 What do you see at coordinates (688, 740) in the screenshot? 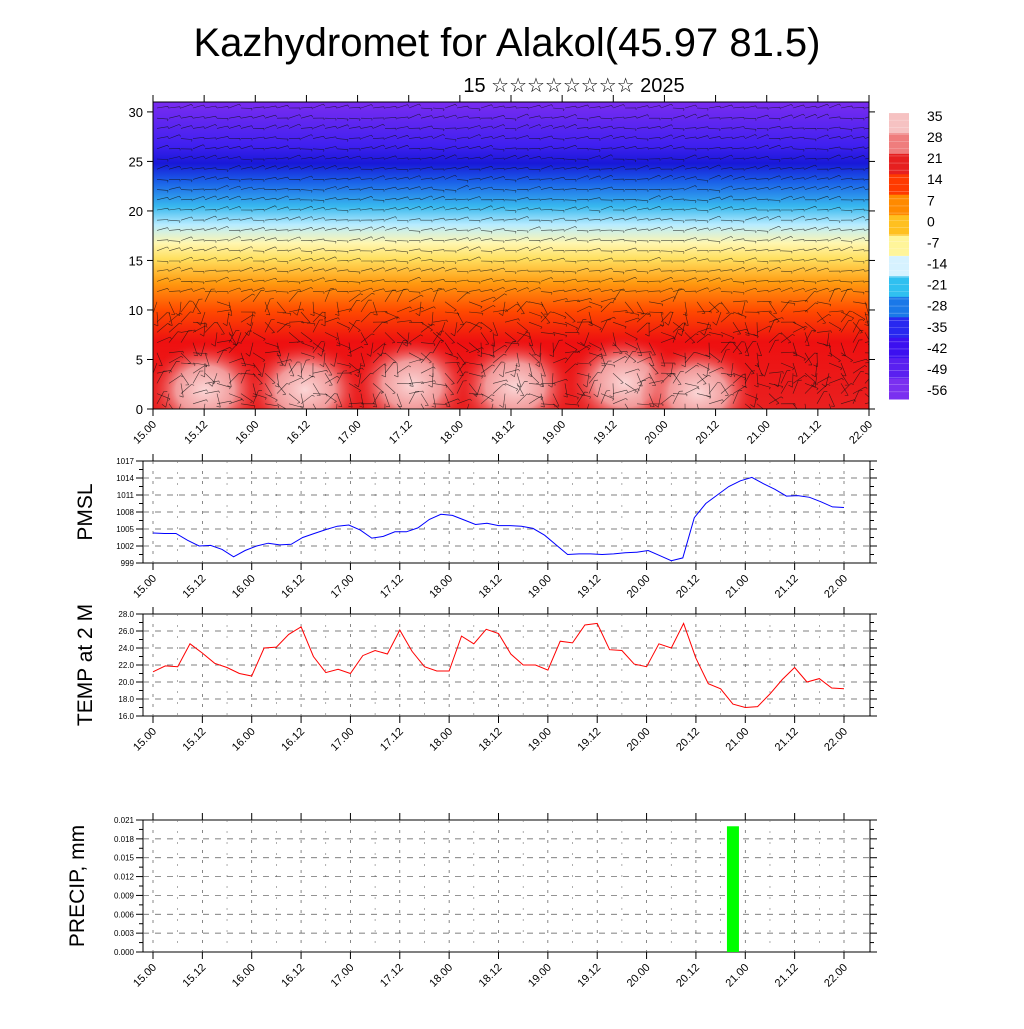
I see `x-tick-label: 20.12` at bounding box center [688, 740].